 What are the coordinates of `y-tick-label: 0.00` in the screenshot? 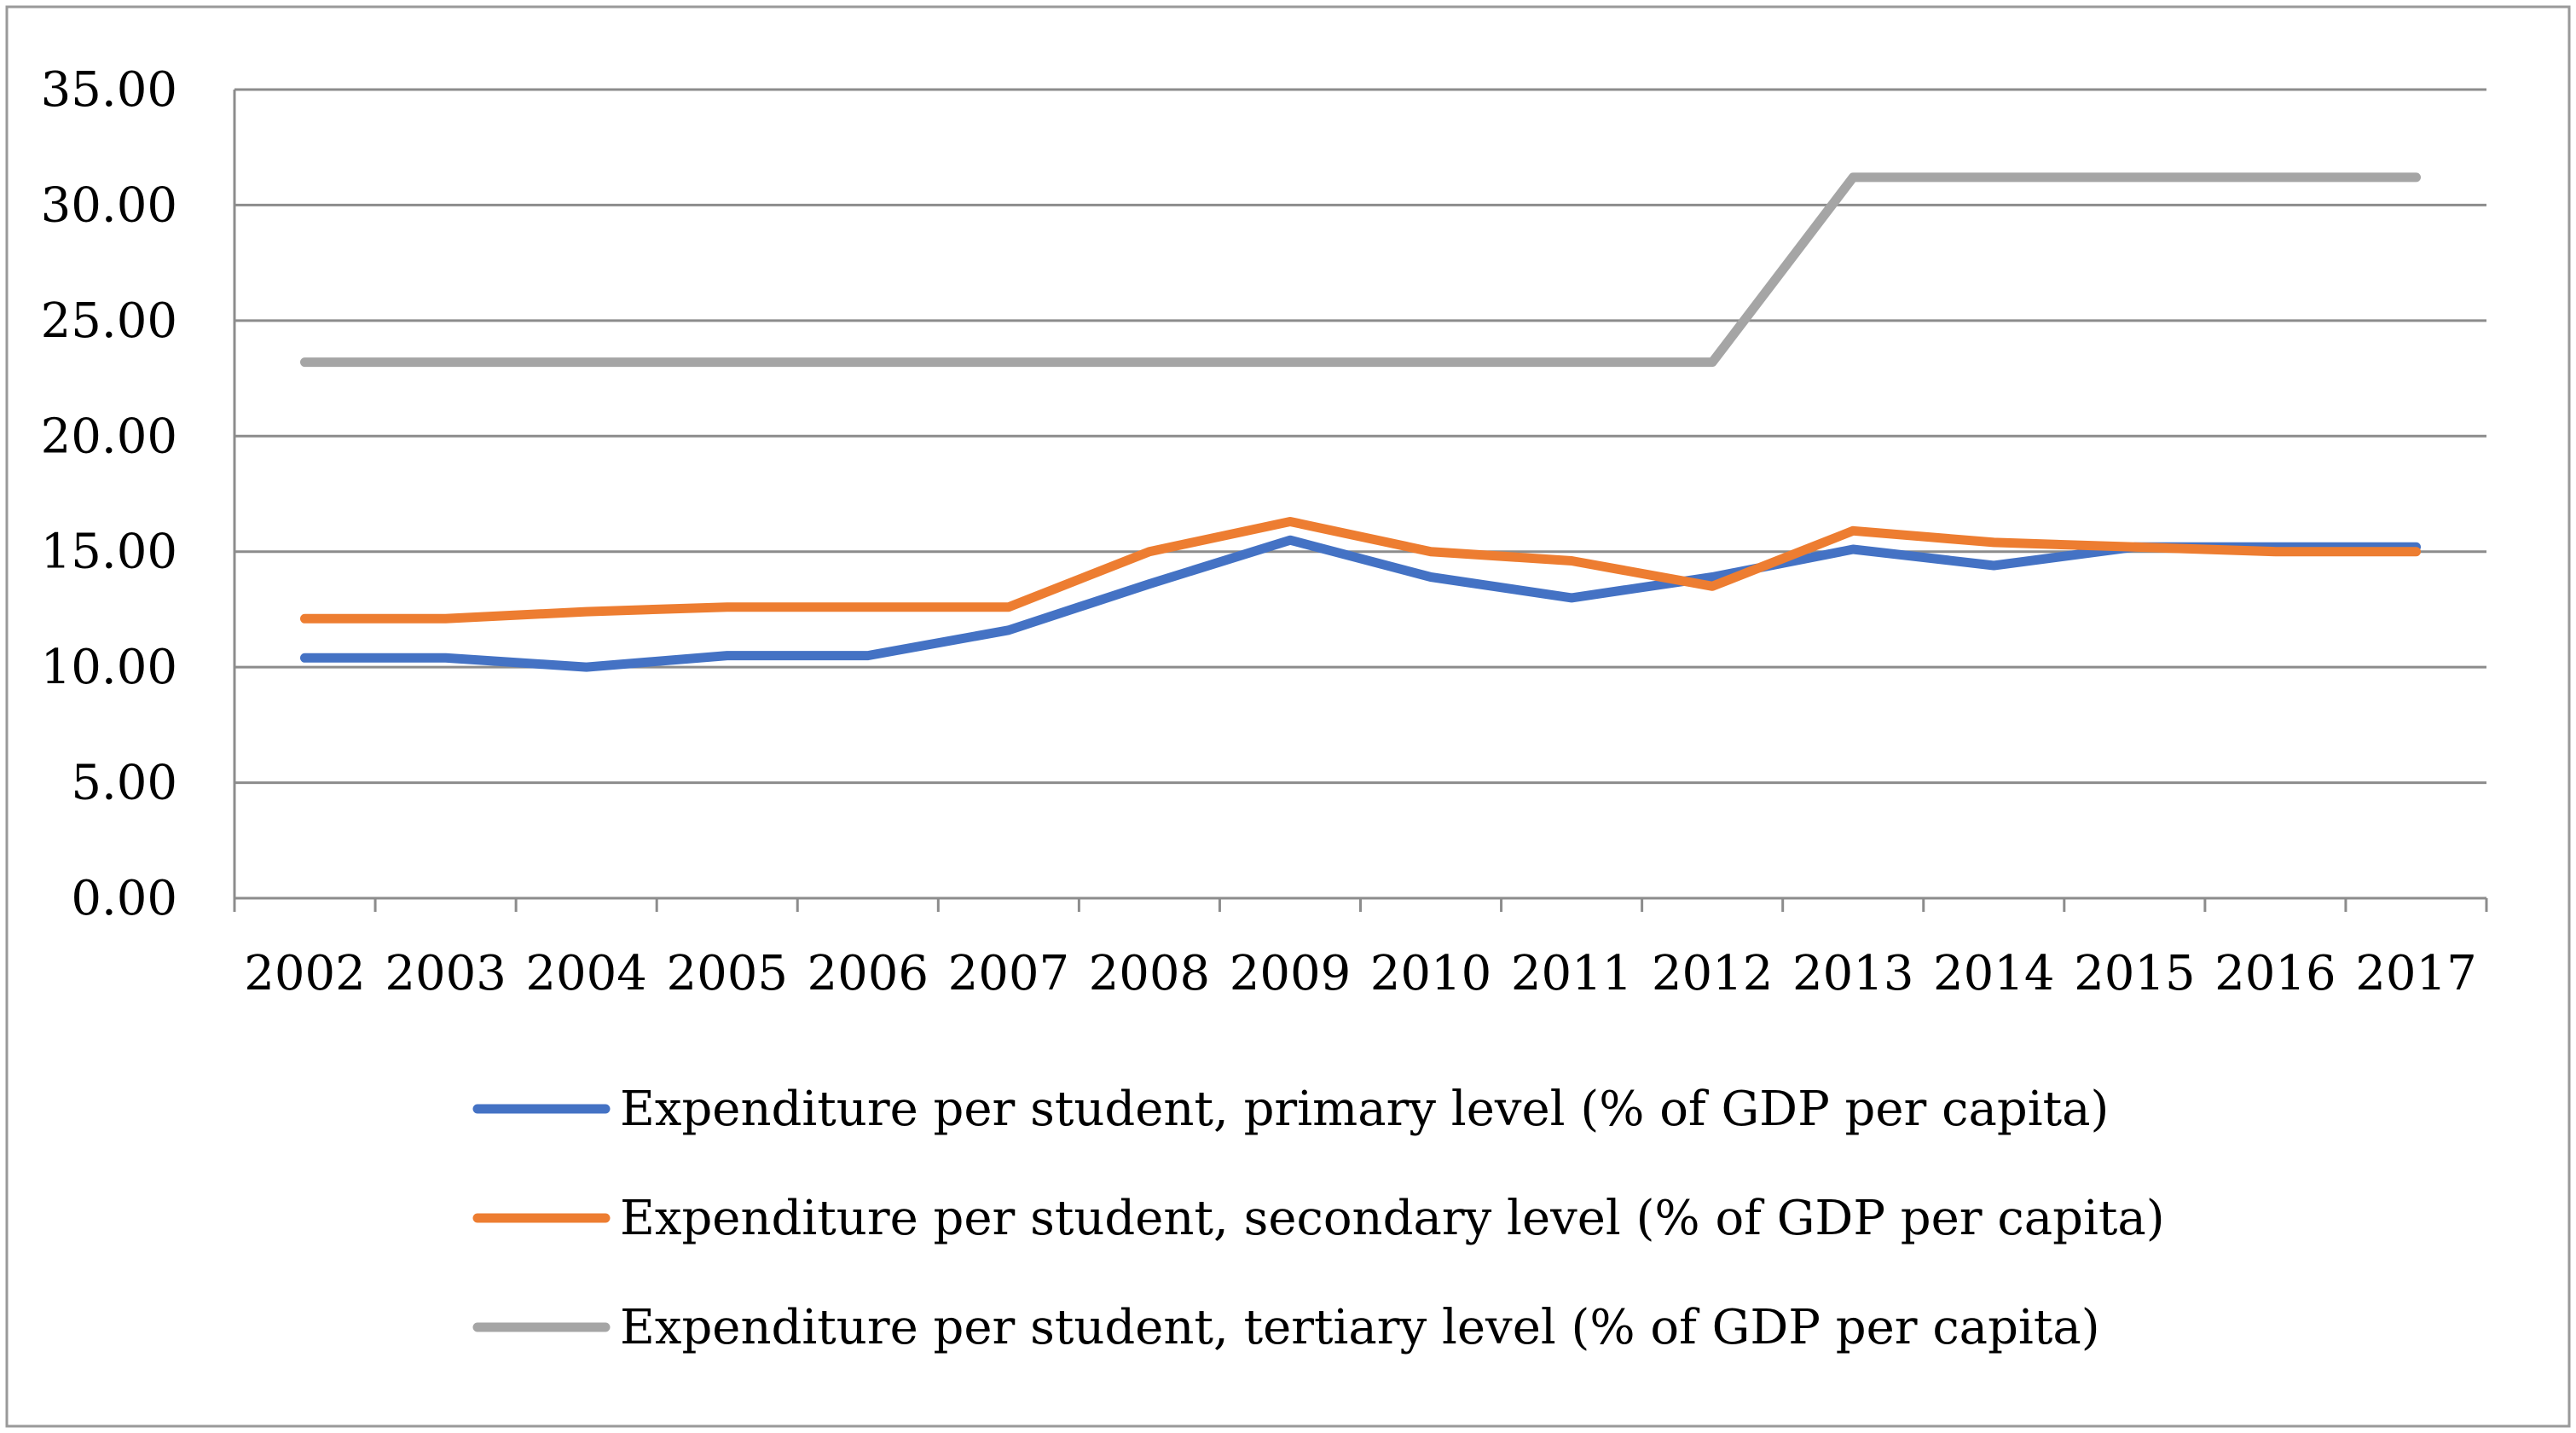 It's located at (124, 899).